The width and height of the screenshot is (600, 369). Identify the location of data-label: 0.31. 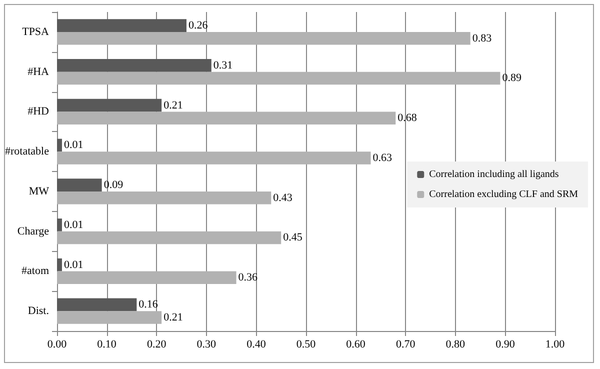
(223, 65).